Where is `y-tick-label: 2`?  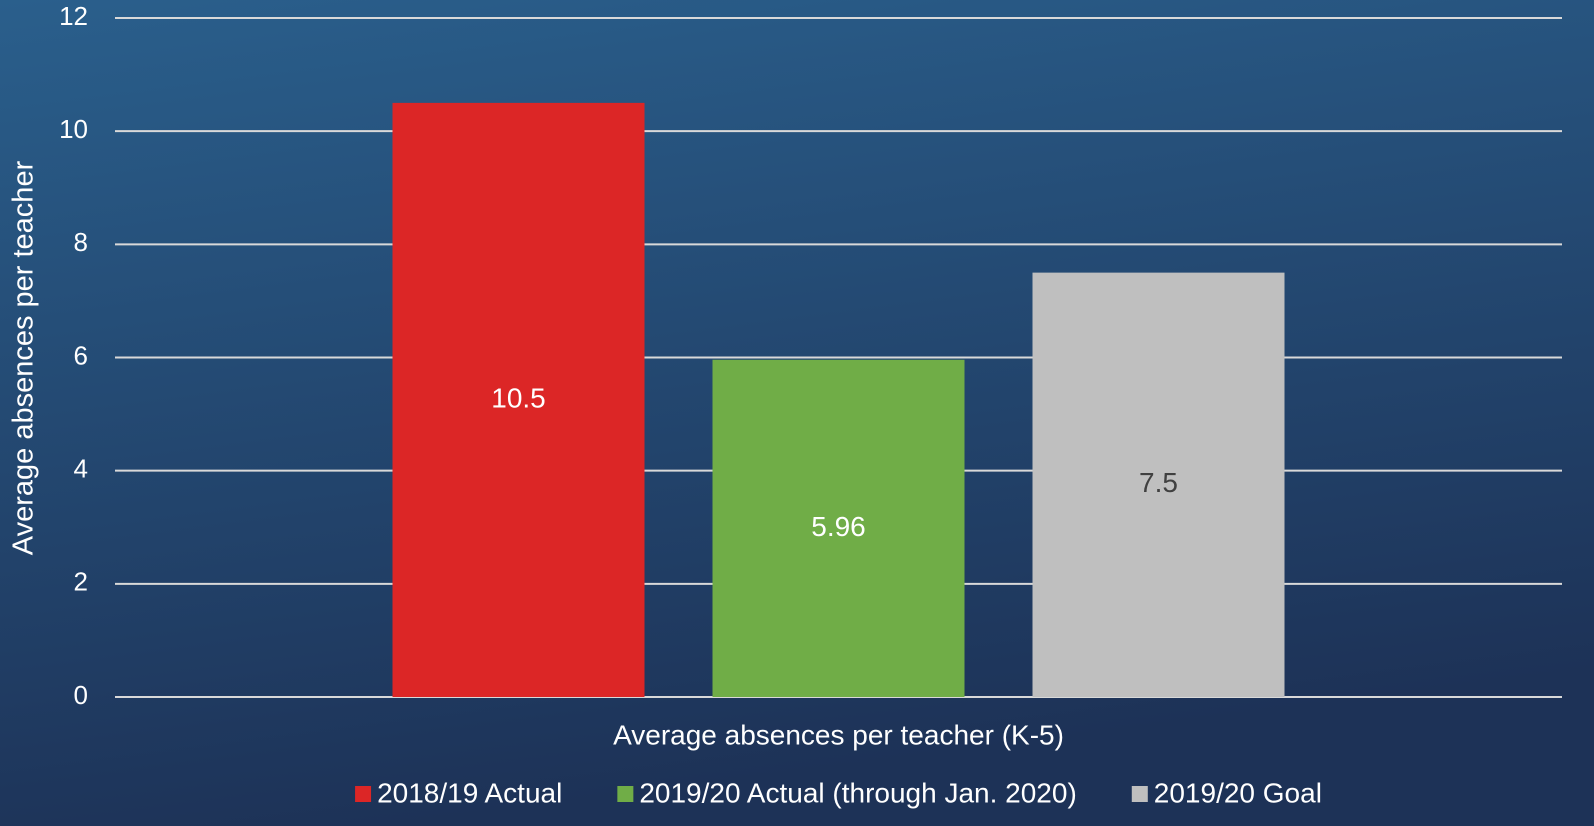
y-tick-label: 2 is located at coordinates (81, 582).